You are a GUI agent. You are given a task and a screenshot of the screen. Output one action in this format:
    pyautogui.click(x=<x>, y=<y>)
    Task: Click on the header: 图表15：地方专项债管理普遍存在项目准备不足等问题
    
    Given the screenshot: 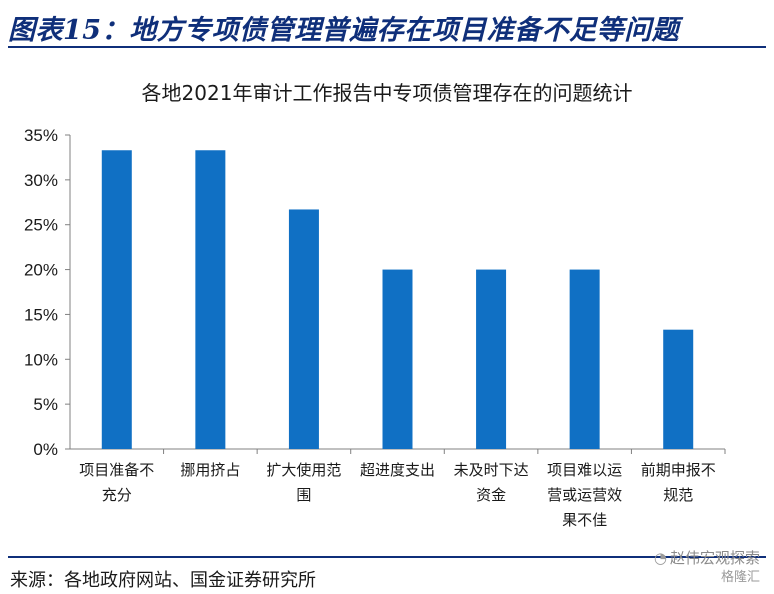 What is the action you would take?
    pyautogui.click(x=387, y=24)
    